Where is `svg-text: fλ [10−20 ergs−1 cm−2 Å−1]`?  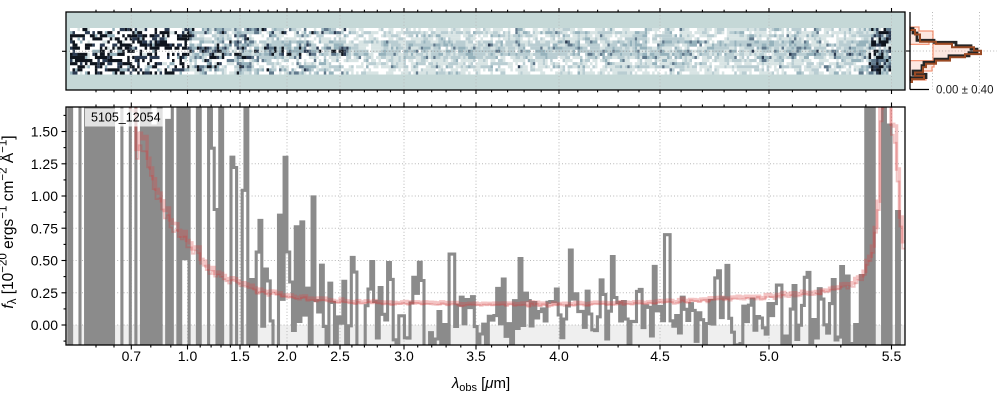
svg-text: fλ [10−20 ergs−1 cm−2 Å−1] is located at coordinates (9, 221).